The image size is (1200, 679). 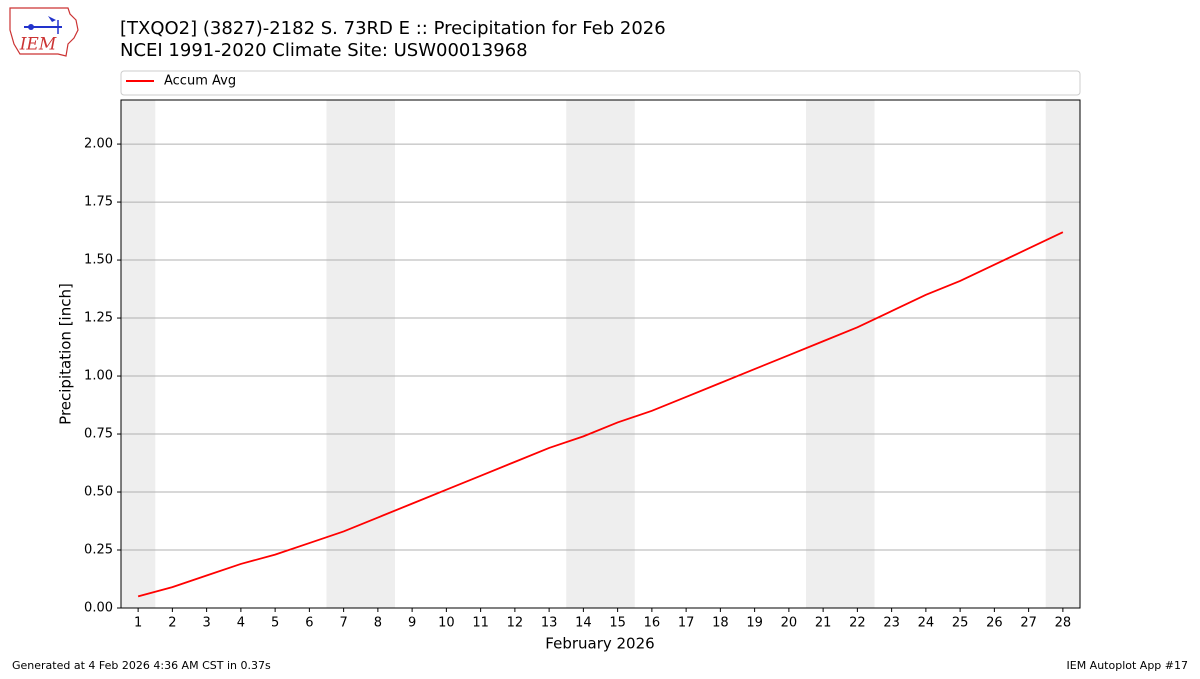 What do you see at coordinates (98, 376) in the screenshot?
I see `y-tick-label: 1.00` at bounding box center [98, 376].